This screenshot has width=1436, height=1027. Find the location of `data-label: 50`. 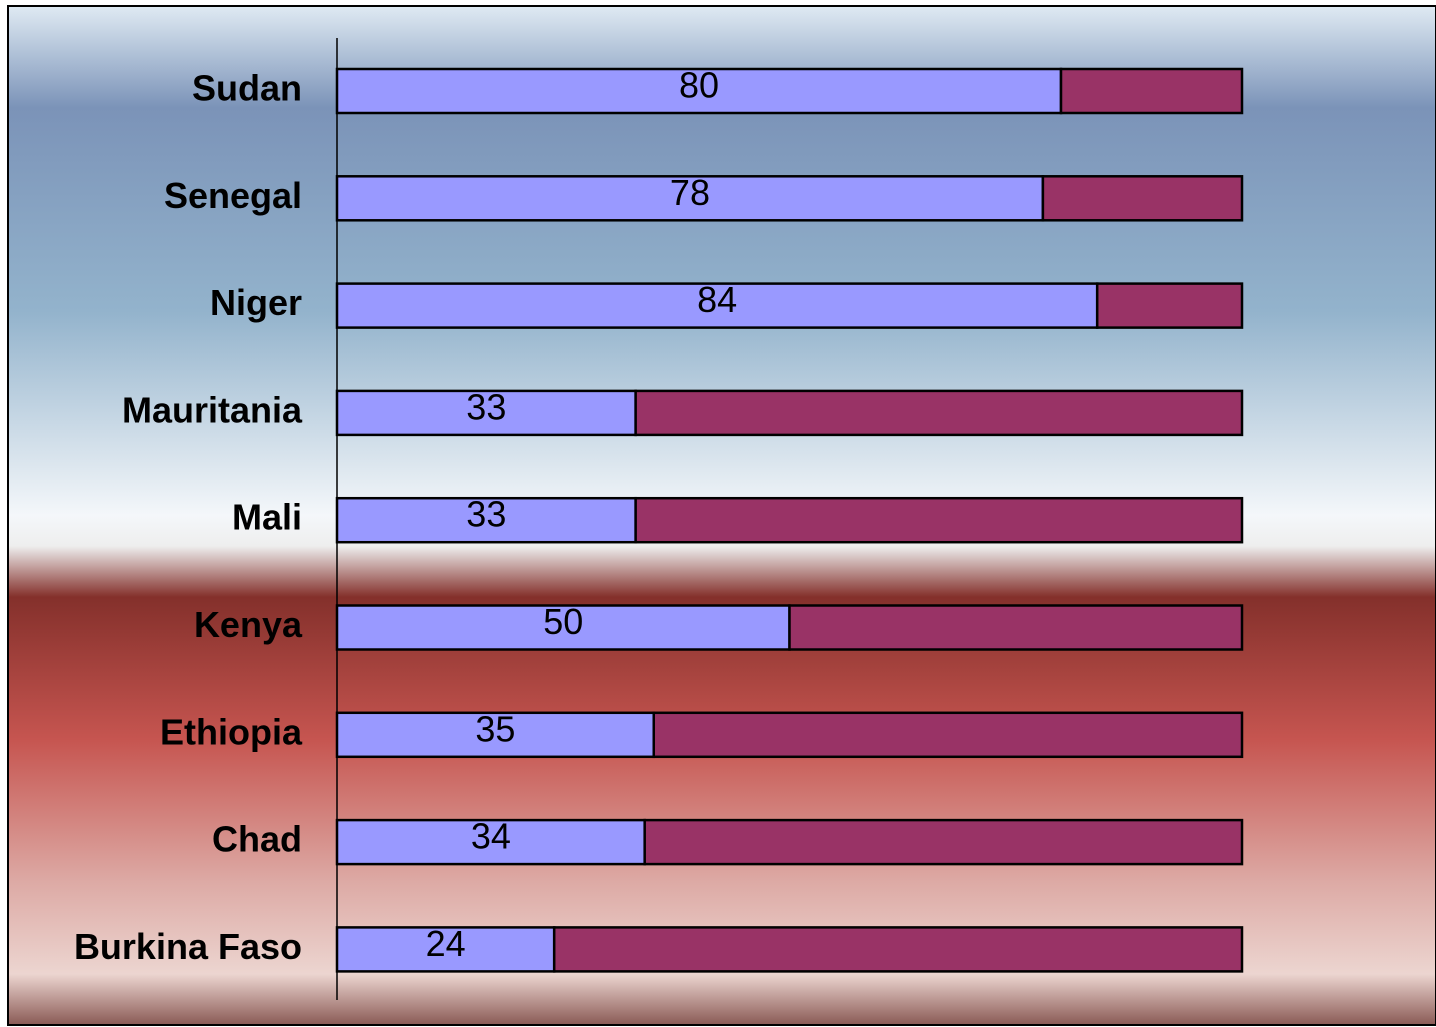

data-label: 50 is located at coordinates (563, 621).